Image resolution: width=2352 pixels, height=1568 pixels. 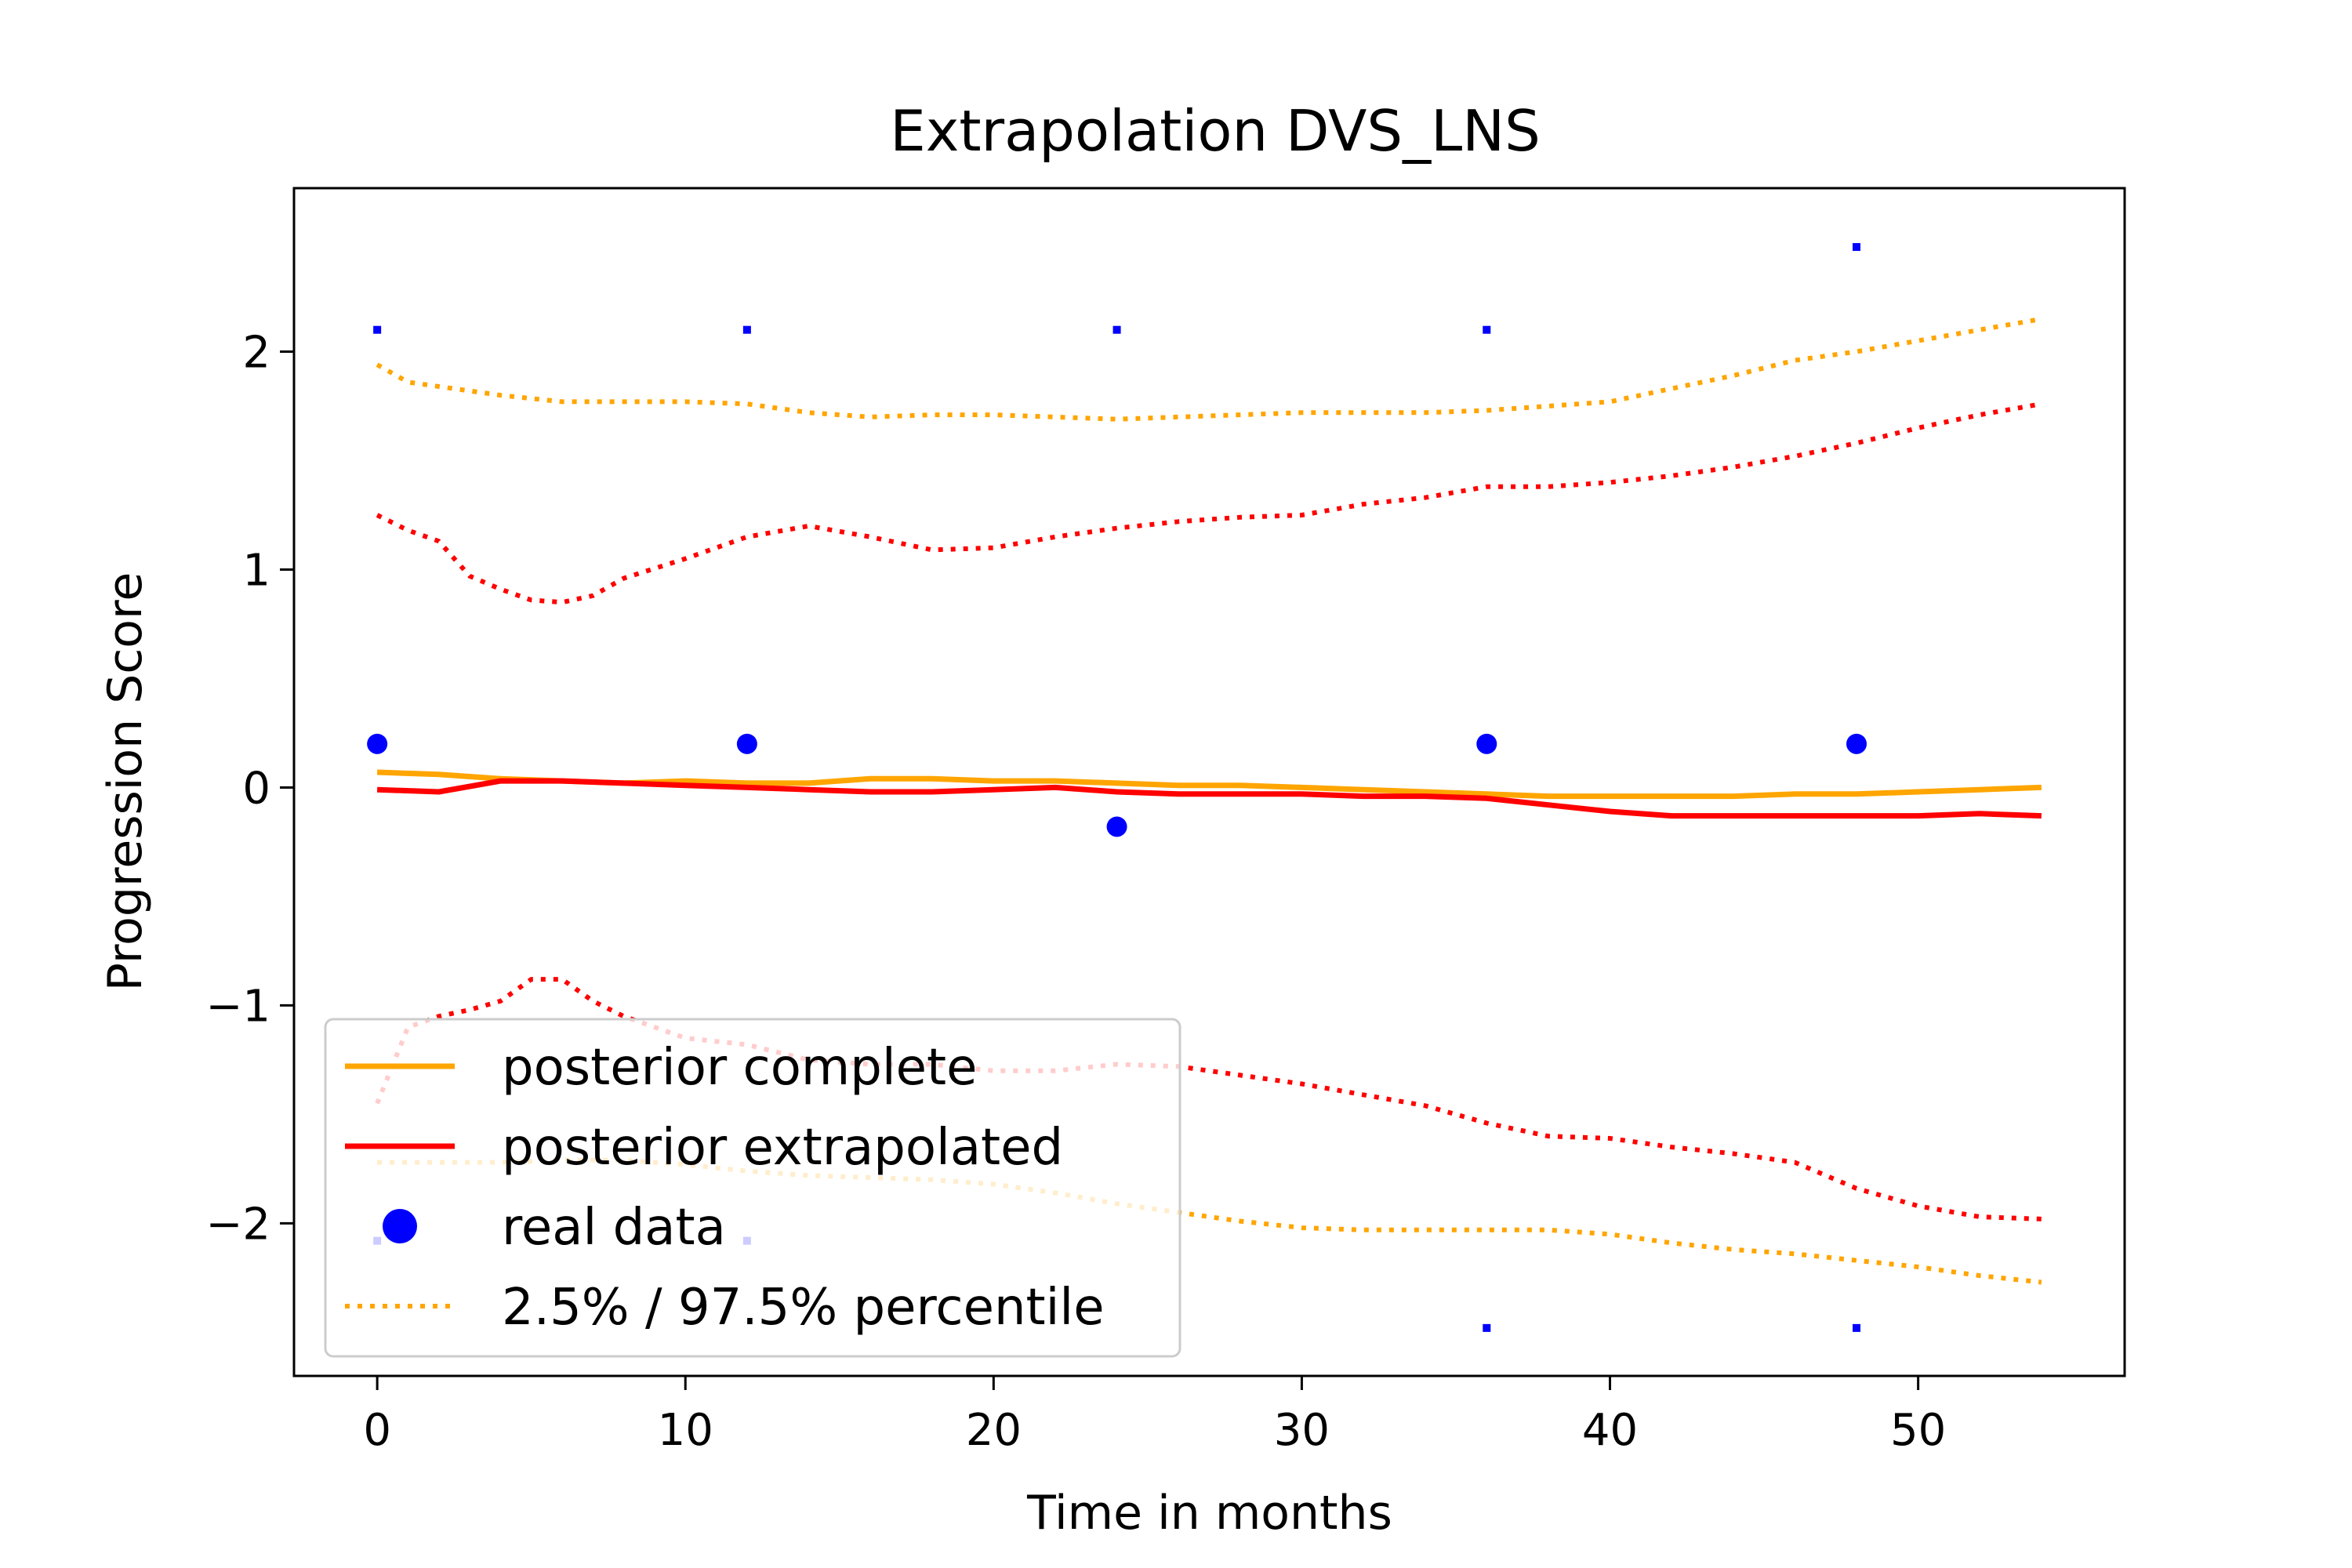 What do you see at coordinates (685, 1430) in the screenshot?
I see `x-tick-label: 10` at bounding box center [685, 1430].